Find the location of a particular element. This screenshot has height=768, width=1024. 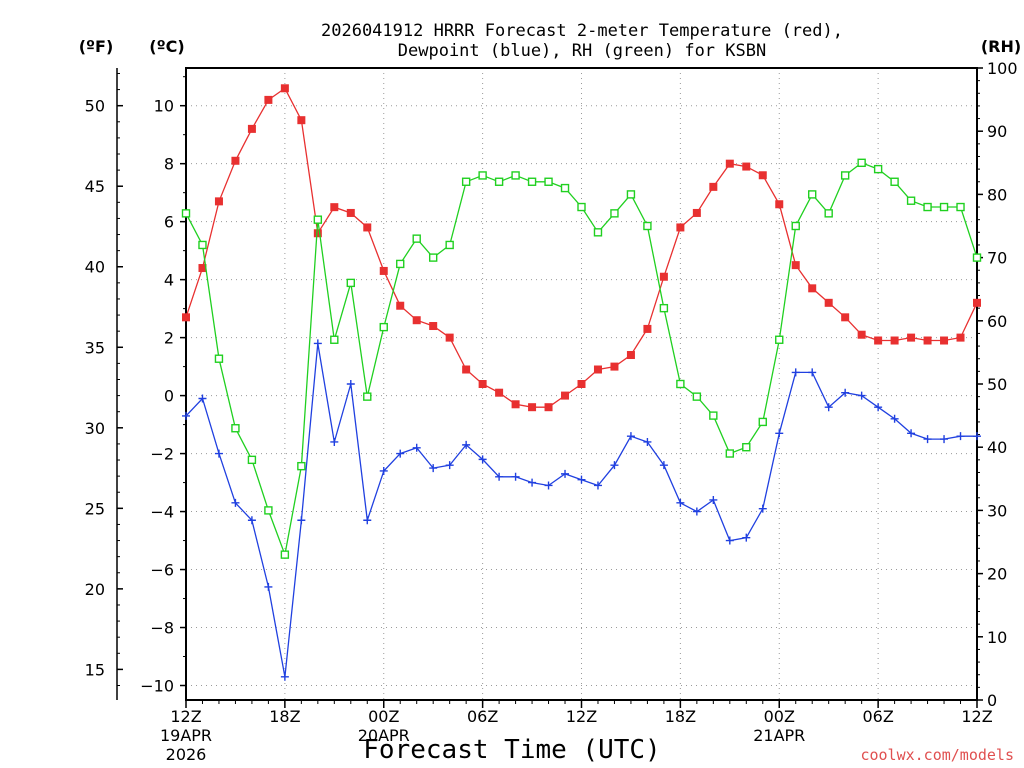

c-axis-tick-label: 10 is located at coordinates (164, 106).